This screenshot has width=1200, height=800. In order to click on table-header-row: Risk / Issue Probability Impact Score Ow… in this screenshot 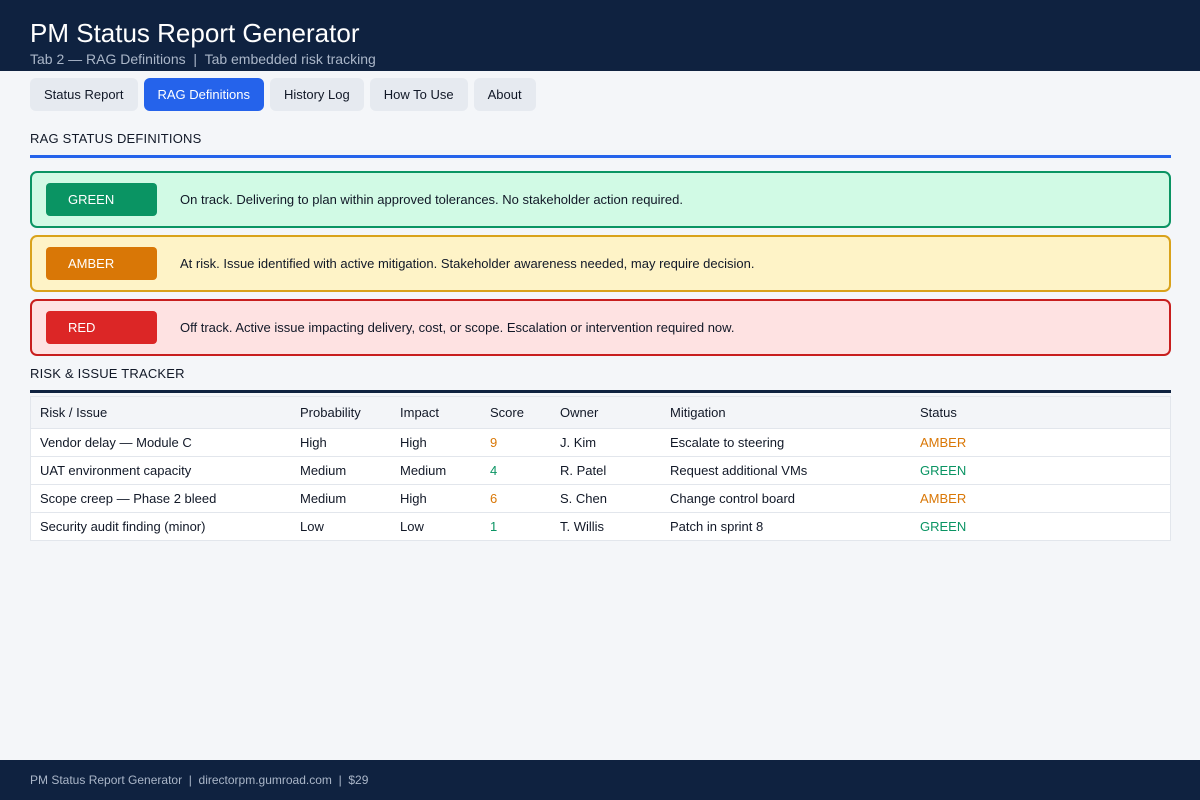, I will do `click(600, 412)`.